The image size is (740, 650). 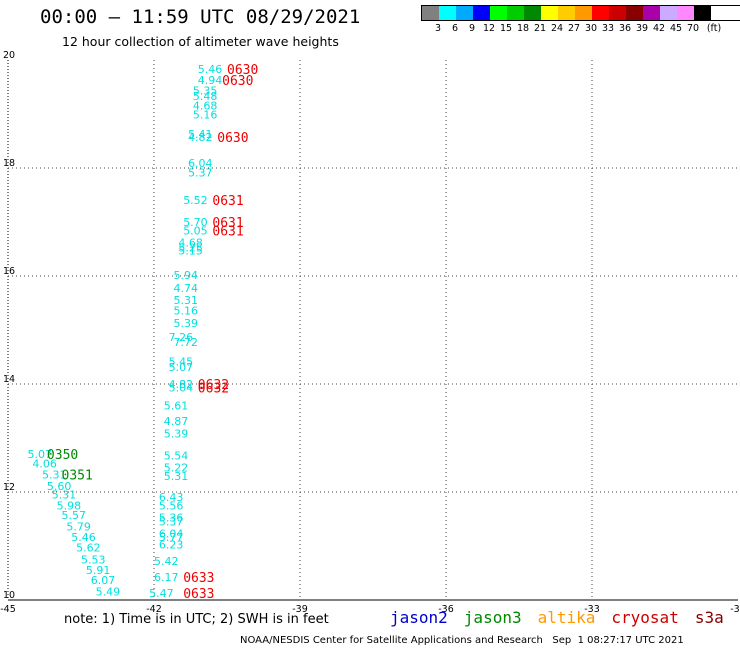 I want to click on legend-label: 24, so click(x=557, y=28).